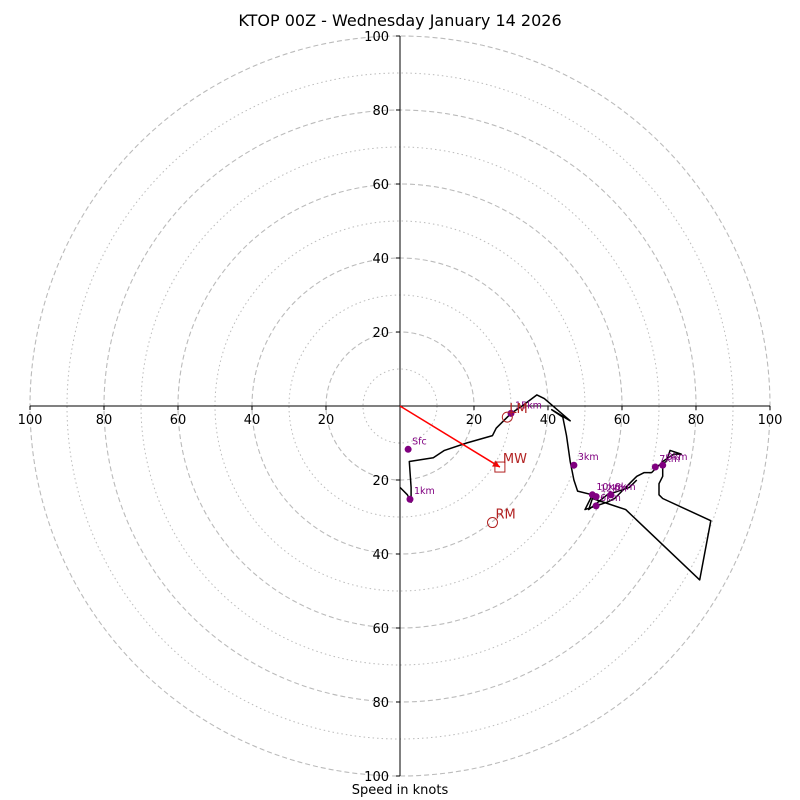 The image size is (800, 800). I want to click on rm-label: RM, so click(506, 515).